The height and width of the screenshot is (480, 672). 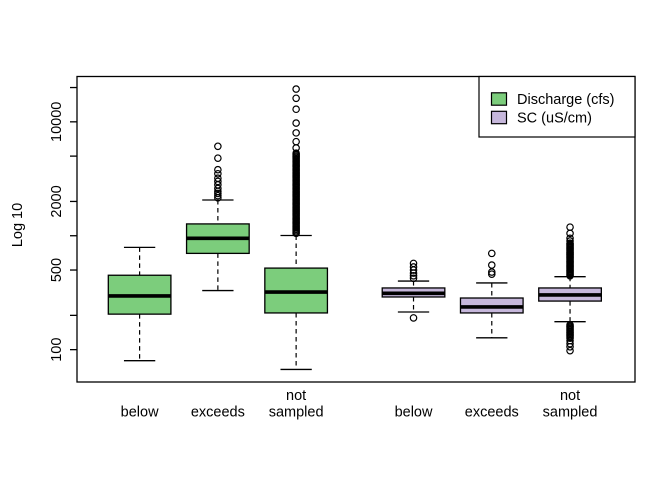 What do you see at coordinates (57, 201) in the screenshot?
I see `y-tick-label: 2000` at bounding box center [57, 201].